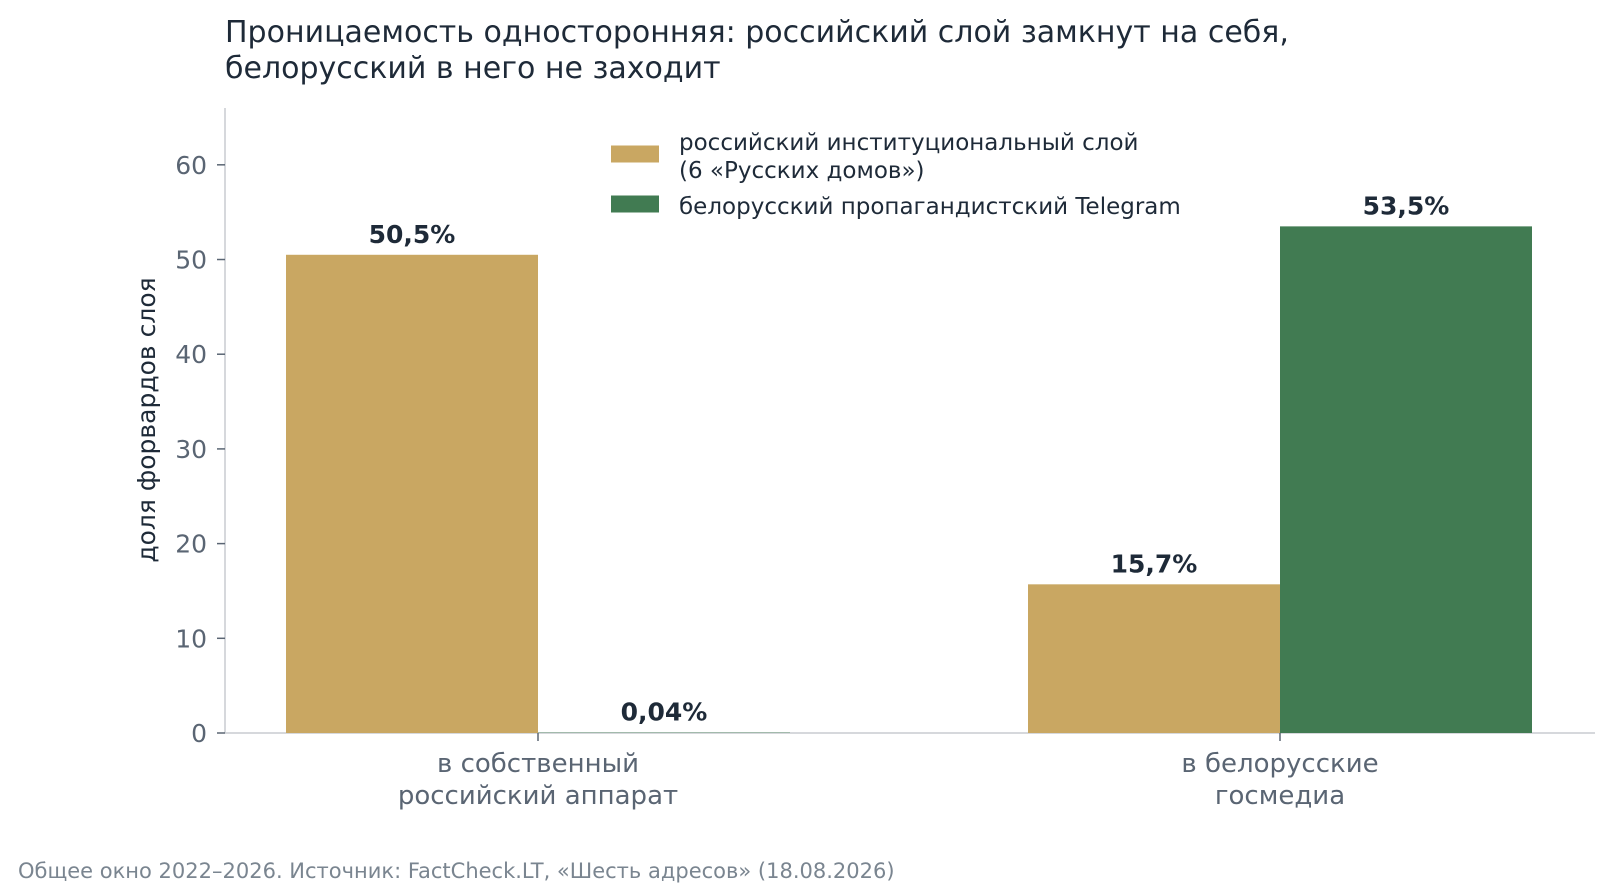 The height and width of the screenshot is (895, 1600). Describe the element at coordinates (199, 733) in the screenshot. I see `y-tick-label: 0` at that location.